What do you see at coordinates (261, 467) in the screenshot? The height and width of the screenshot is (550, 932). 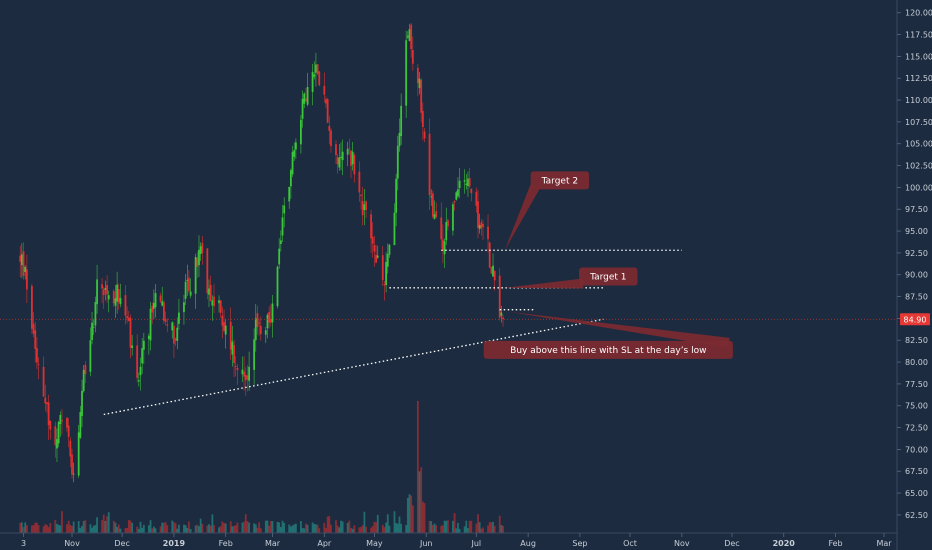 I see `volume-bars` at bounding box center [261, 467].